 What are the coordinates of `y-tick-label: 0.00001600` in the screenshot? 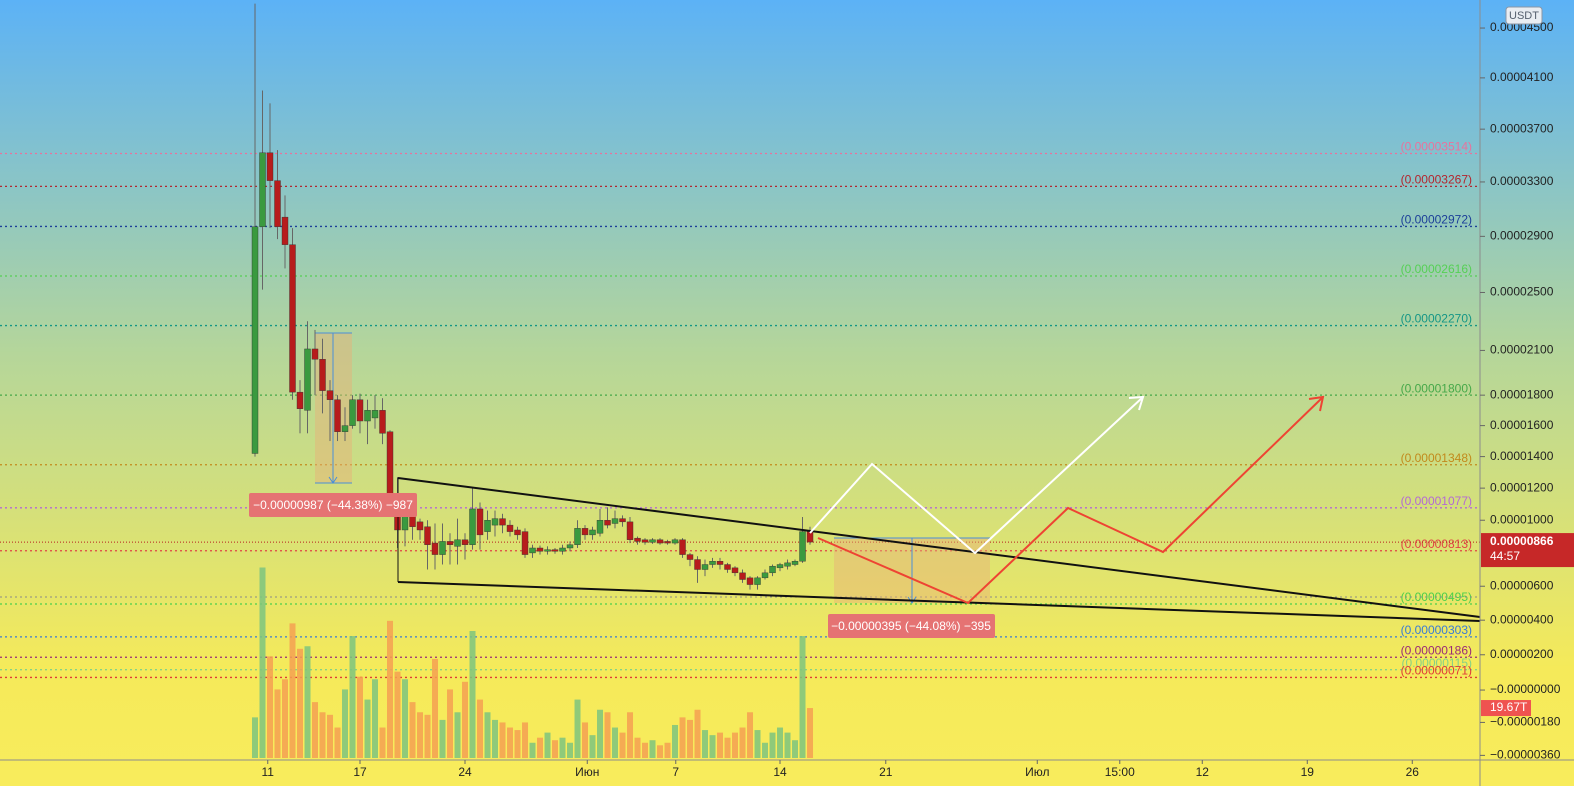 It's located at (1522, 425).